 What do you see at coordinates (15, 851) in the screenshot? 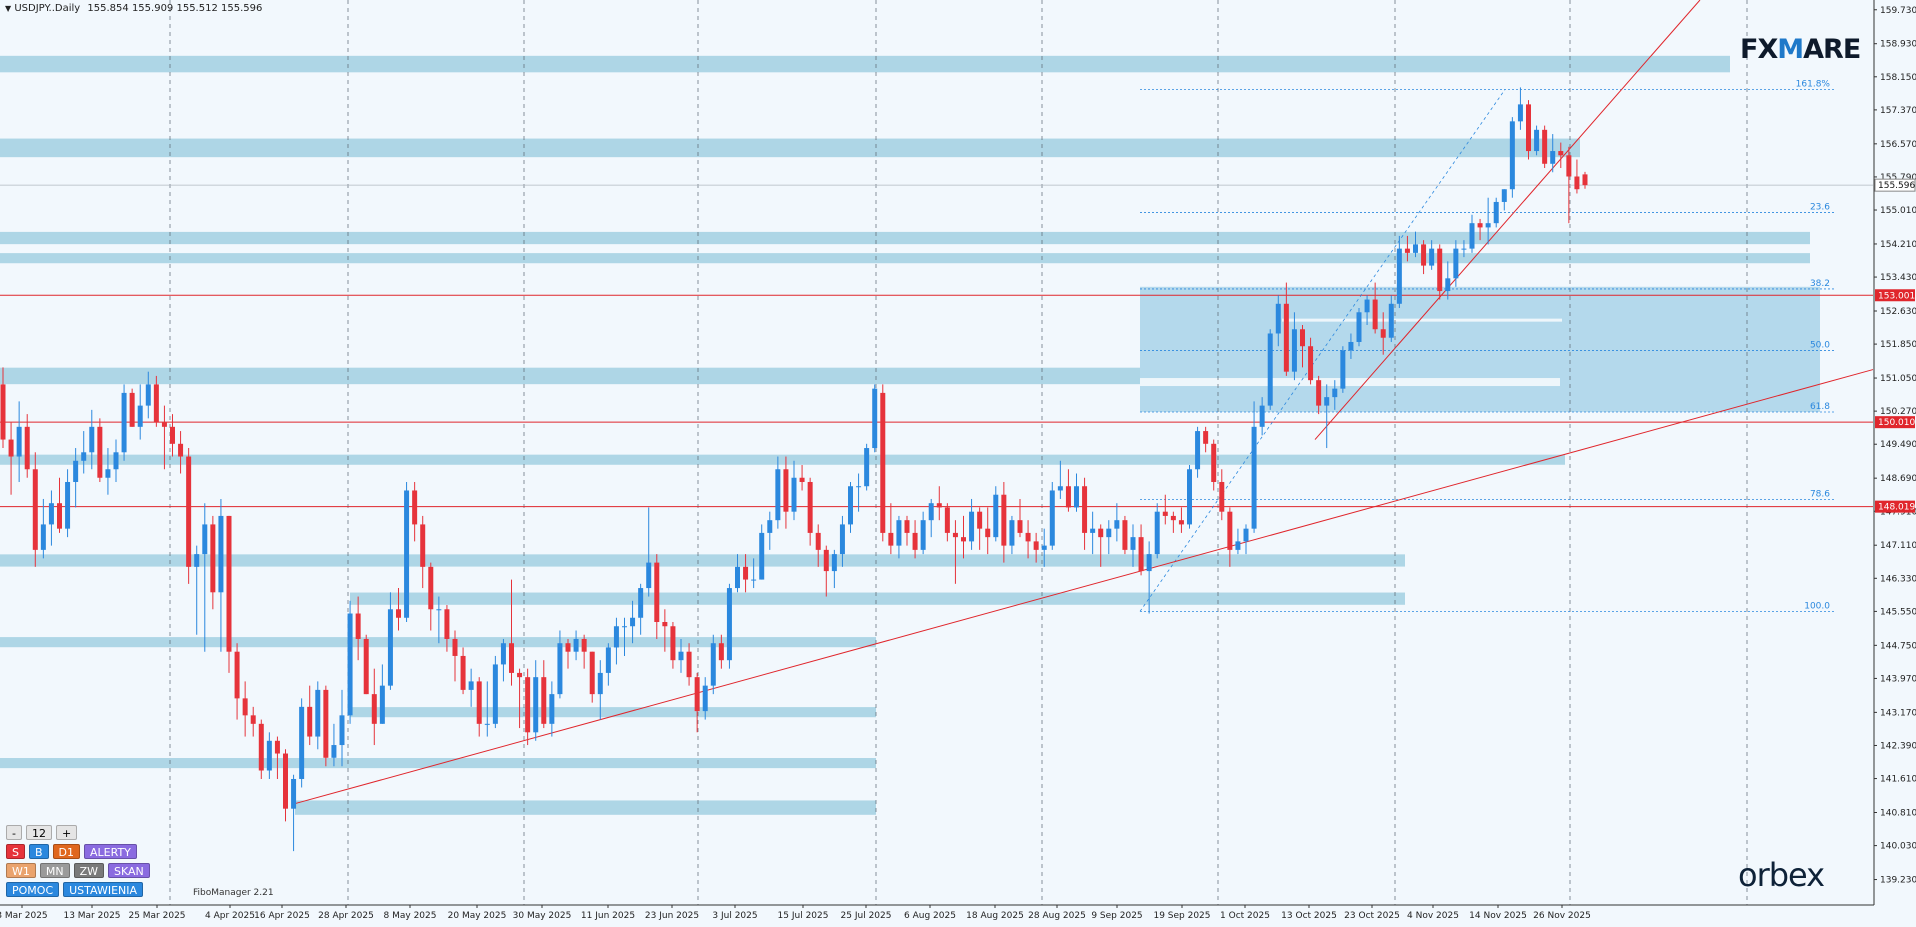
I see `control-button-s: S` at bounding box center [15, 851].